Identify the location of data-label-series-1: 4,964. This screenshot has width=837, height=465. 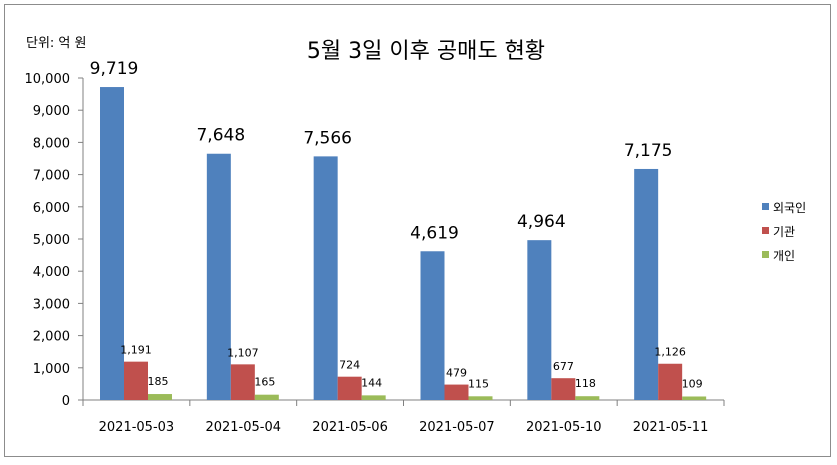
(541, 222).